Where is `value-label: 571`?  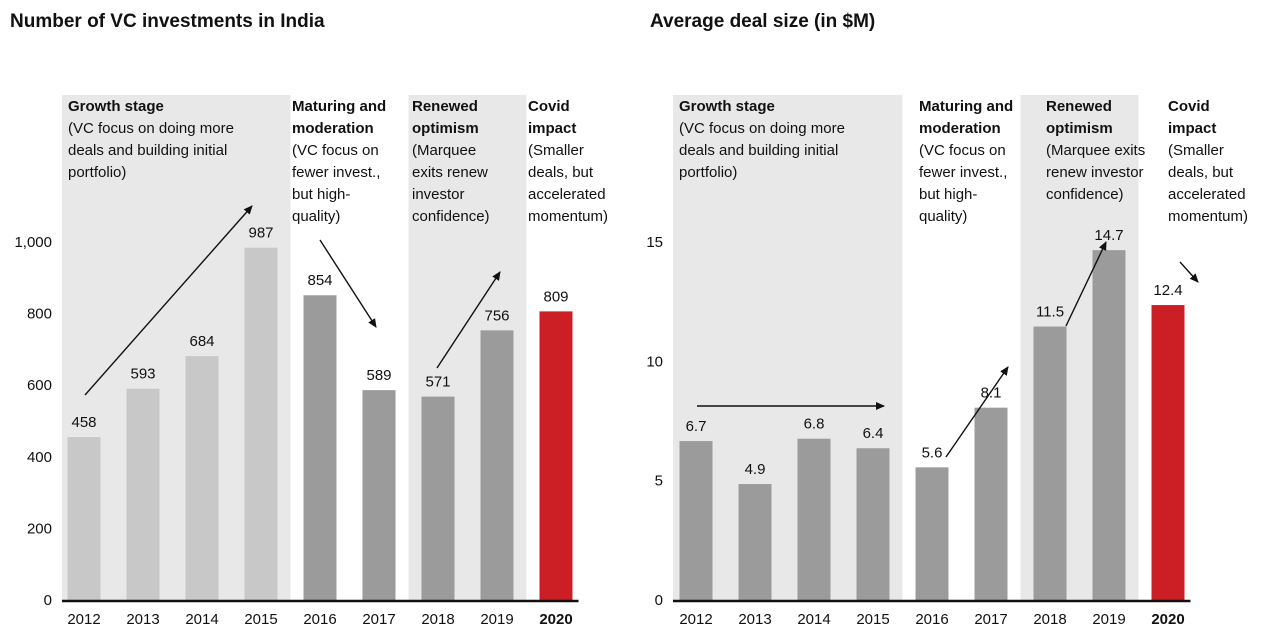 value-label: 571 is located at coordinates (437, 382).